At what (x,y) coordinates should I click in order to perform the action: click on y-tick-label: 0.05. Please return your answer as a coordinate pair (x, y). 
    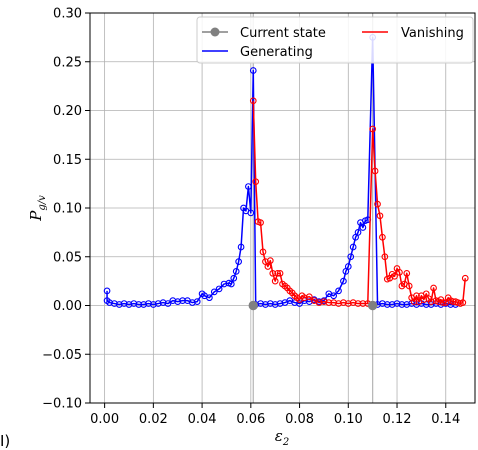
    Looking at the image, I should click on (67, 257).